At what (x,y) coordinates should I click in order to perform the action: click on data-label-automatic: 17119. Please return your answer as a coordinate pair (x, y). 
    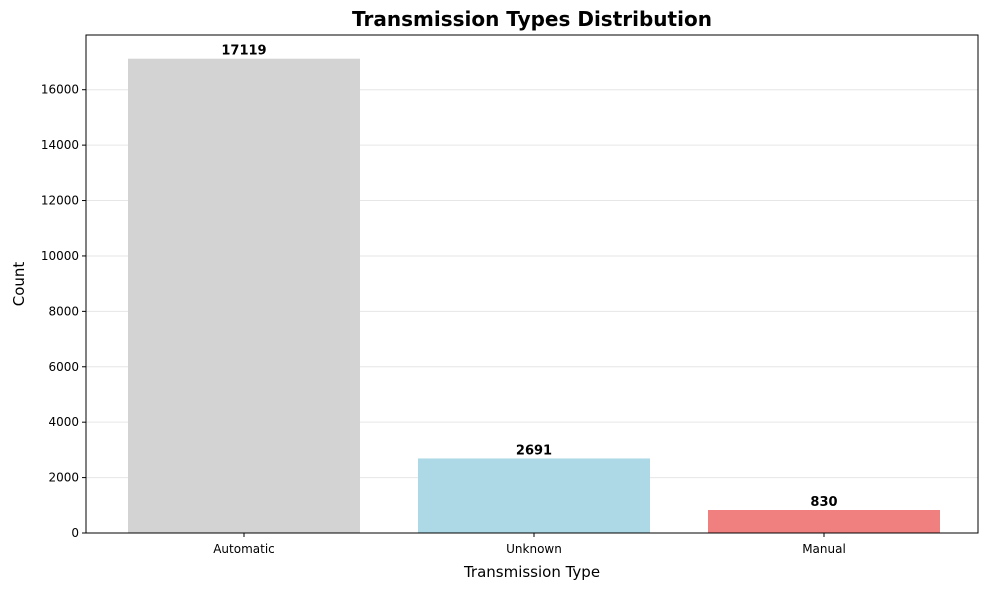
    Looking at the image, I should click on (243, 51).